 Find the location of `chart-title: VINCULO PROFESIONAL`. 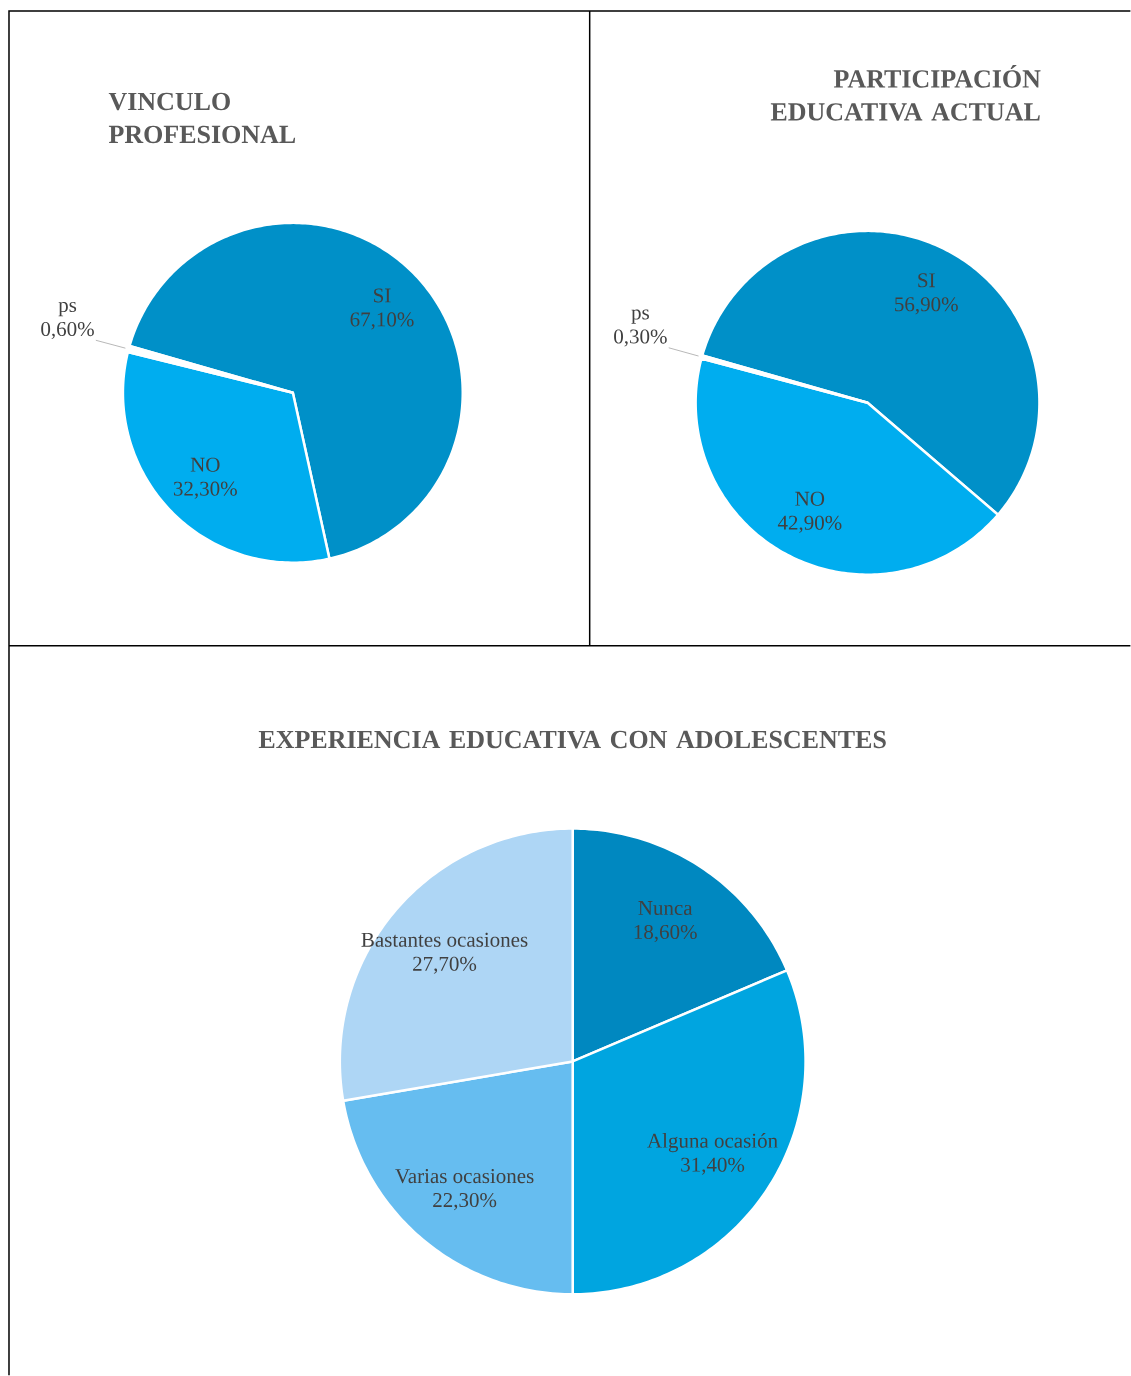

chart-title: VINCULO PROFESIONAL is located at coordinates (202, 118).